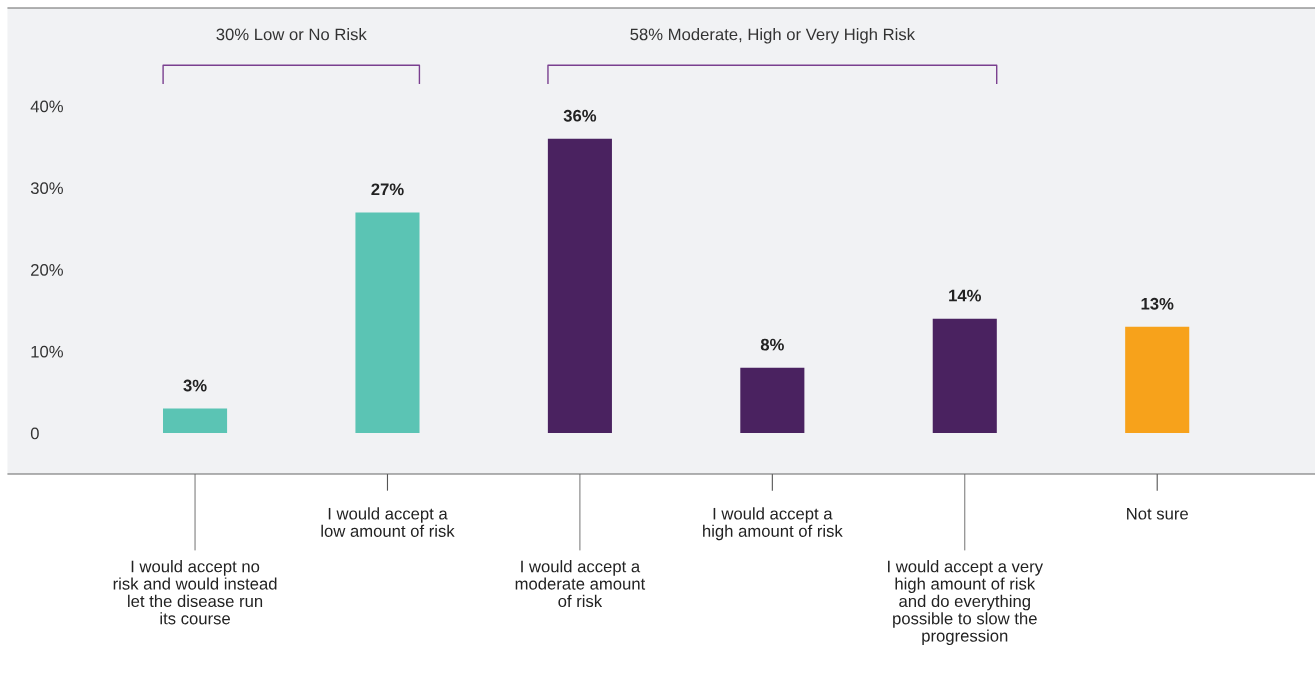 The height and width of the screenshot is (673, 1315). I want to click on data-label: 36%, so click(580, 115).